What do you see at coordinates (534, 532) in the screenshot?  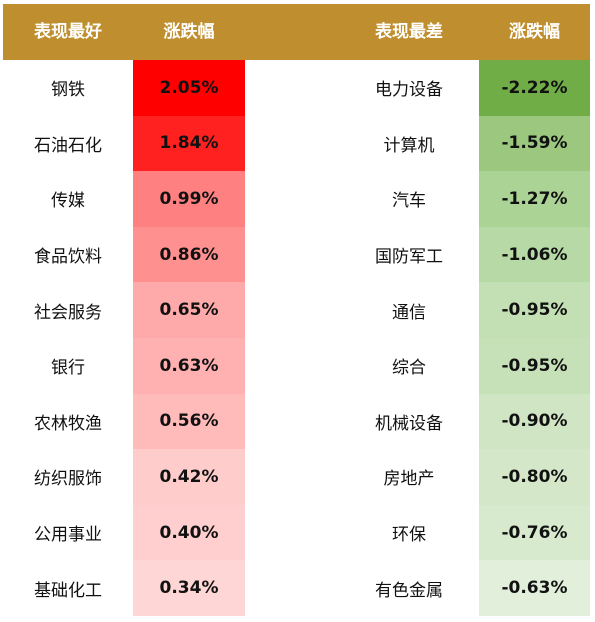 I see `worst-sector-change: -0.76%` at bounding box center [534, 532].